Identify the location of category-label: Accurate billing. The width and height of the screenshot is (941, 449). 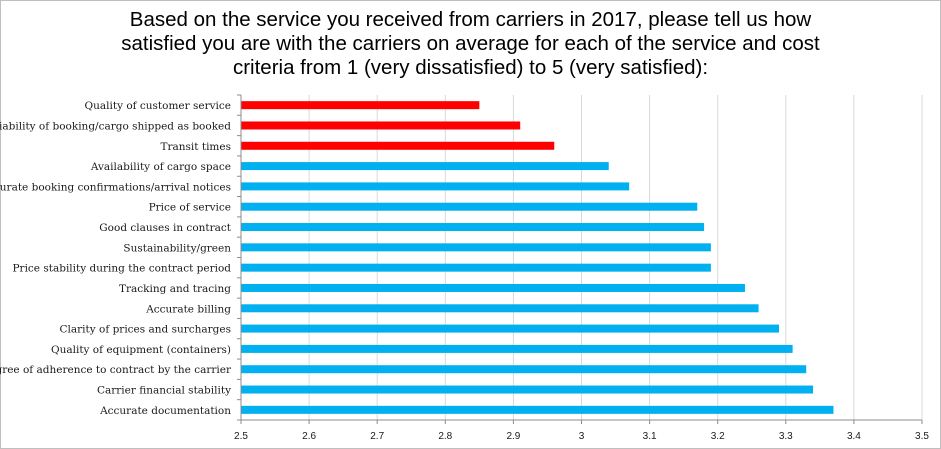
(188, 309).